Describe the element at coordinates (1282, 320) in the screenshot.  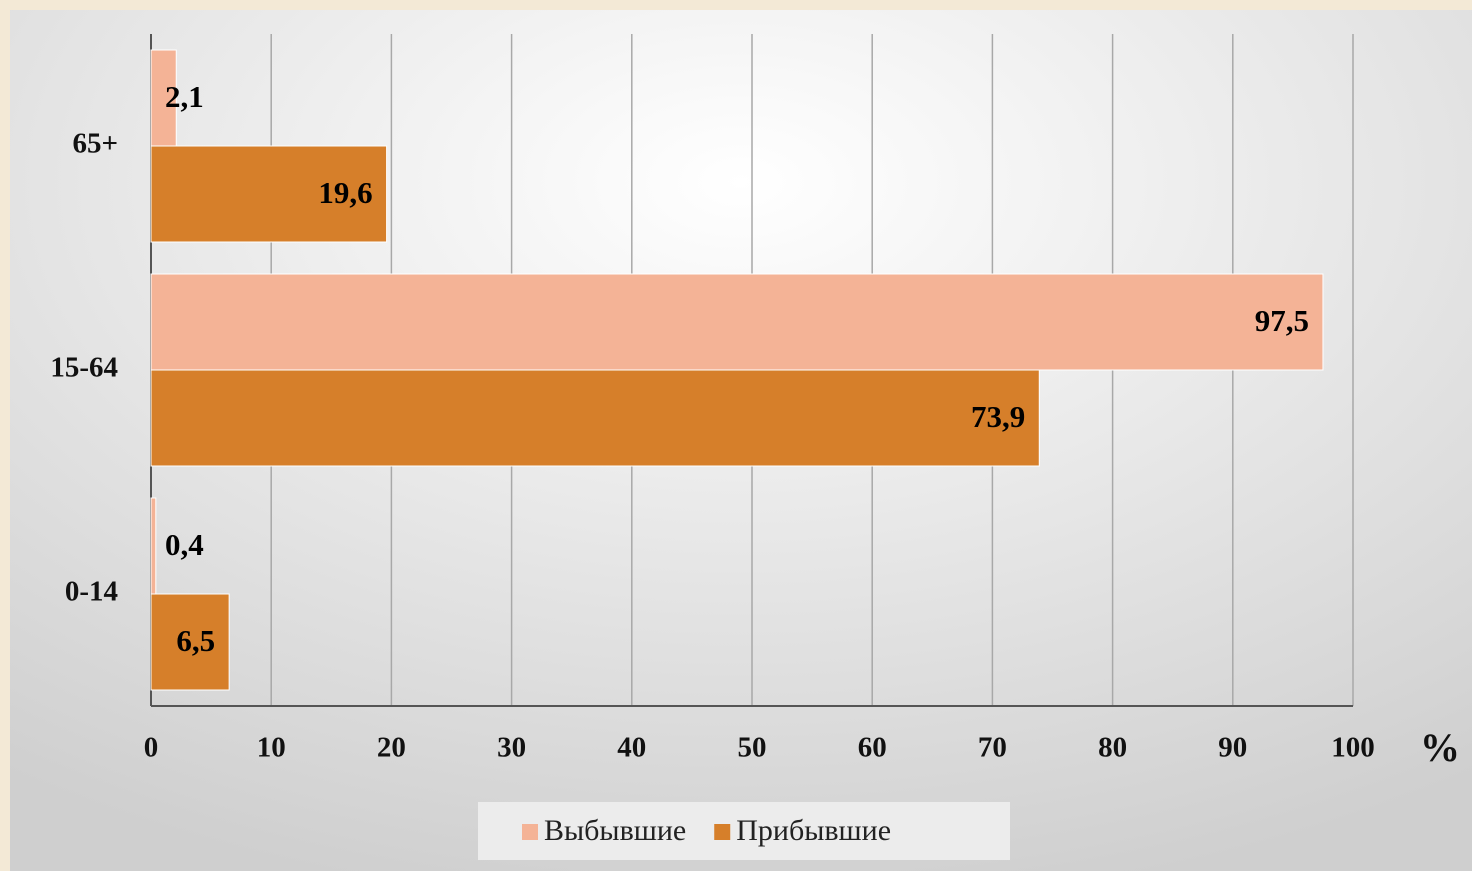
I see `data-label: 97,5` at that location.